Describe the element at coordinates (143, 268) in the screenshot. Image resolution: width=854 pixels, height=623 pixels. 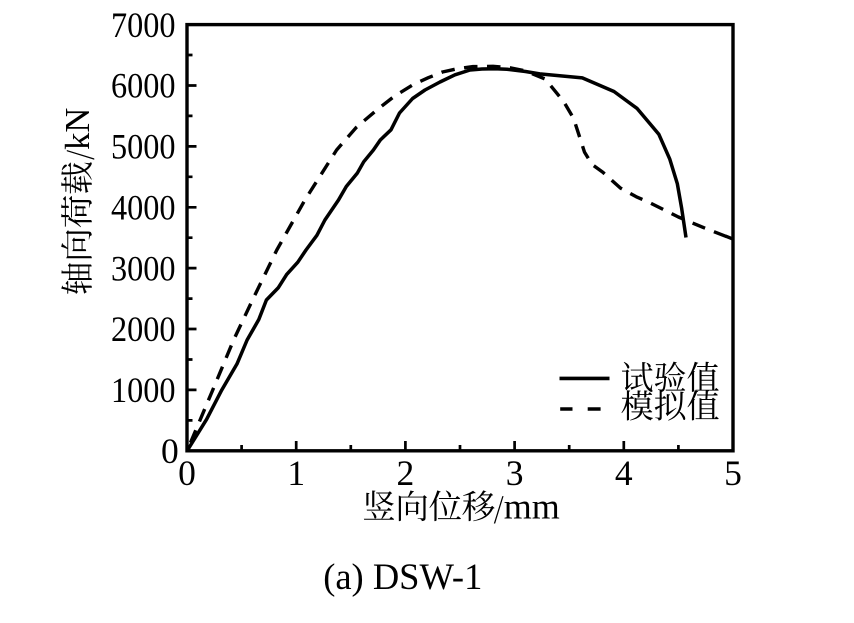
I see `svg-text: 3000` at that location.